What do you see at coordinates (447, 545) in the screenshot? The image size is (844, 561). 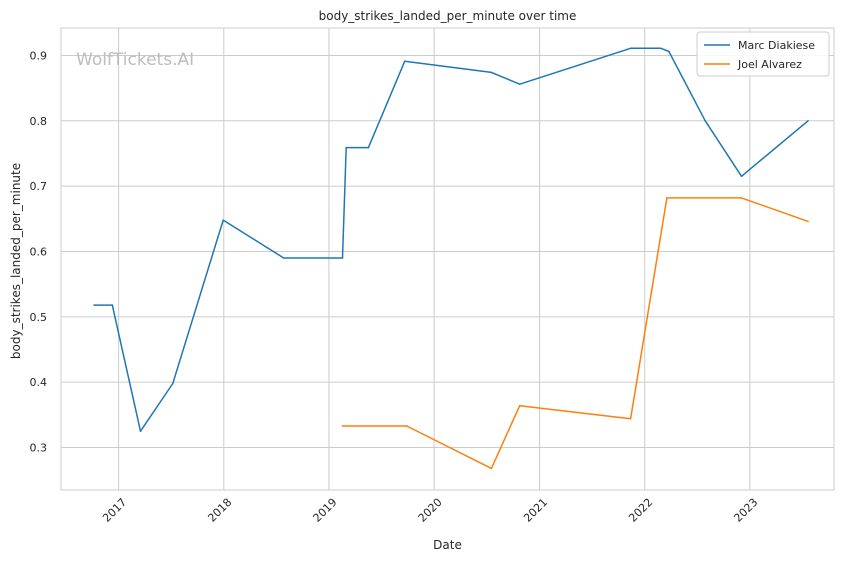 I see `x-axis-label: Date` at bounding box center [447, 545].